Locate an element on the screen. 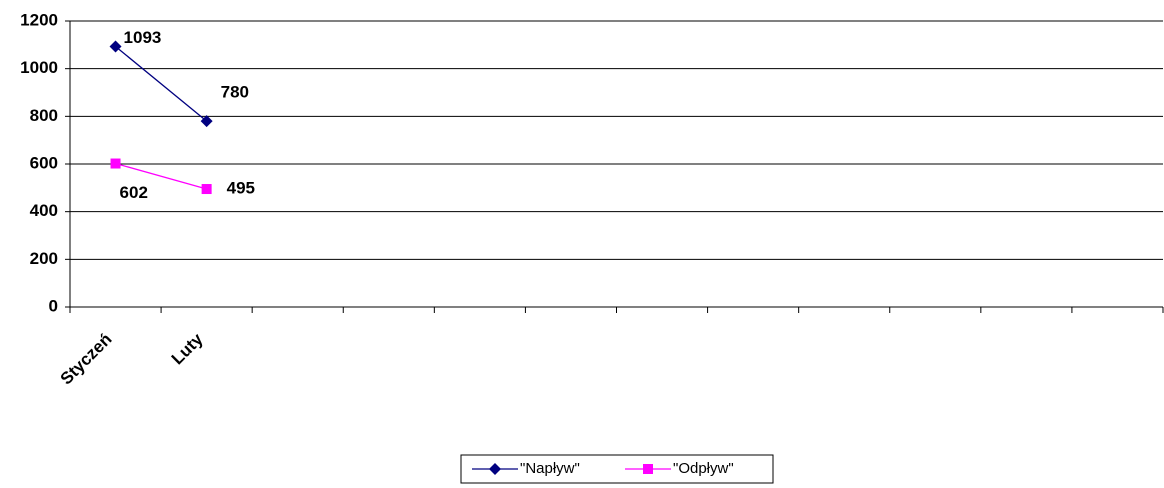 The width and height of the screenshot is (1164, 488). x-tick-label: Luty is located at coordinates (187, 348).